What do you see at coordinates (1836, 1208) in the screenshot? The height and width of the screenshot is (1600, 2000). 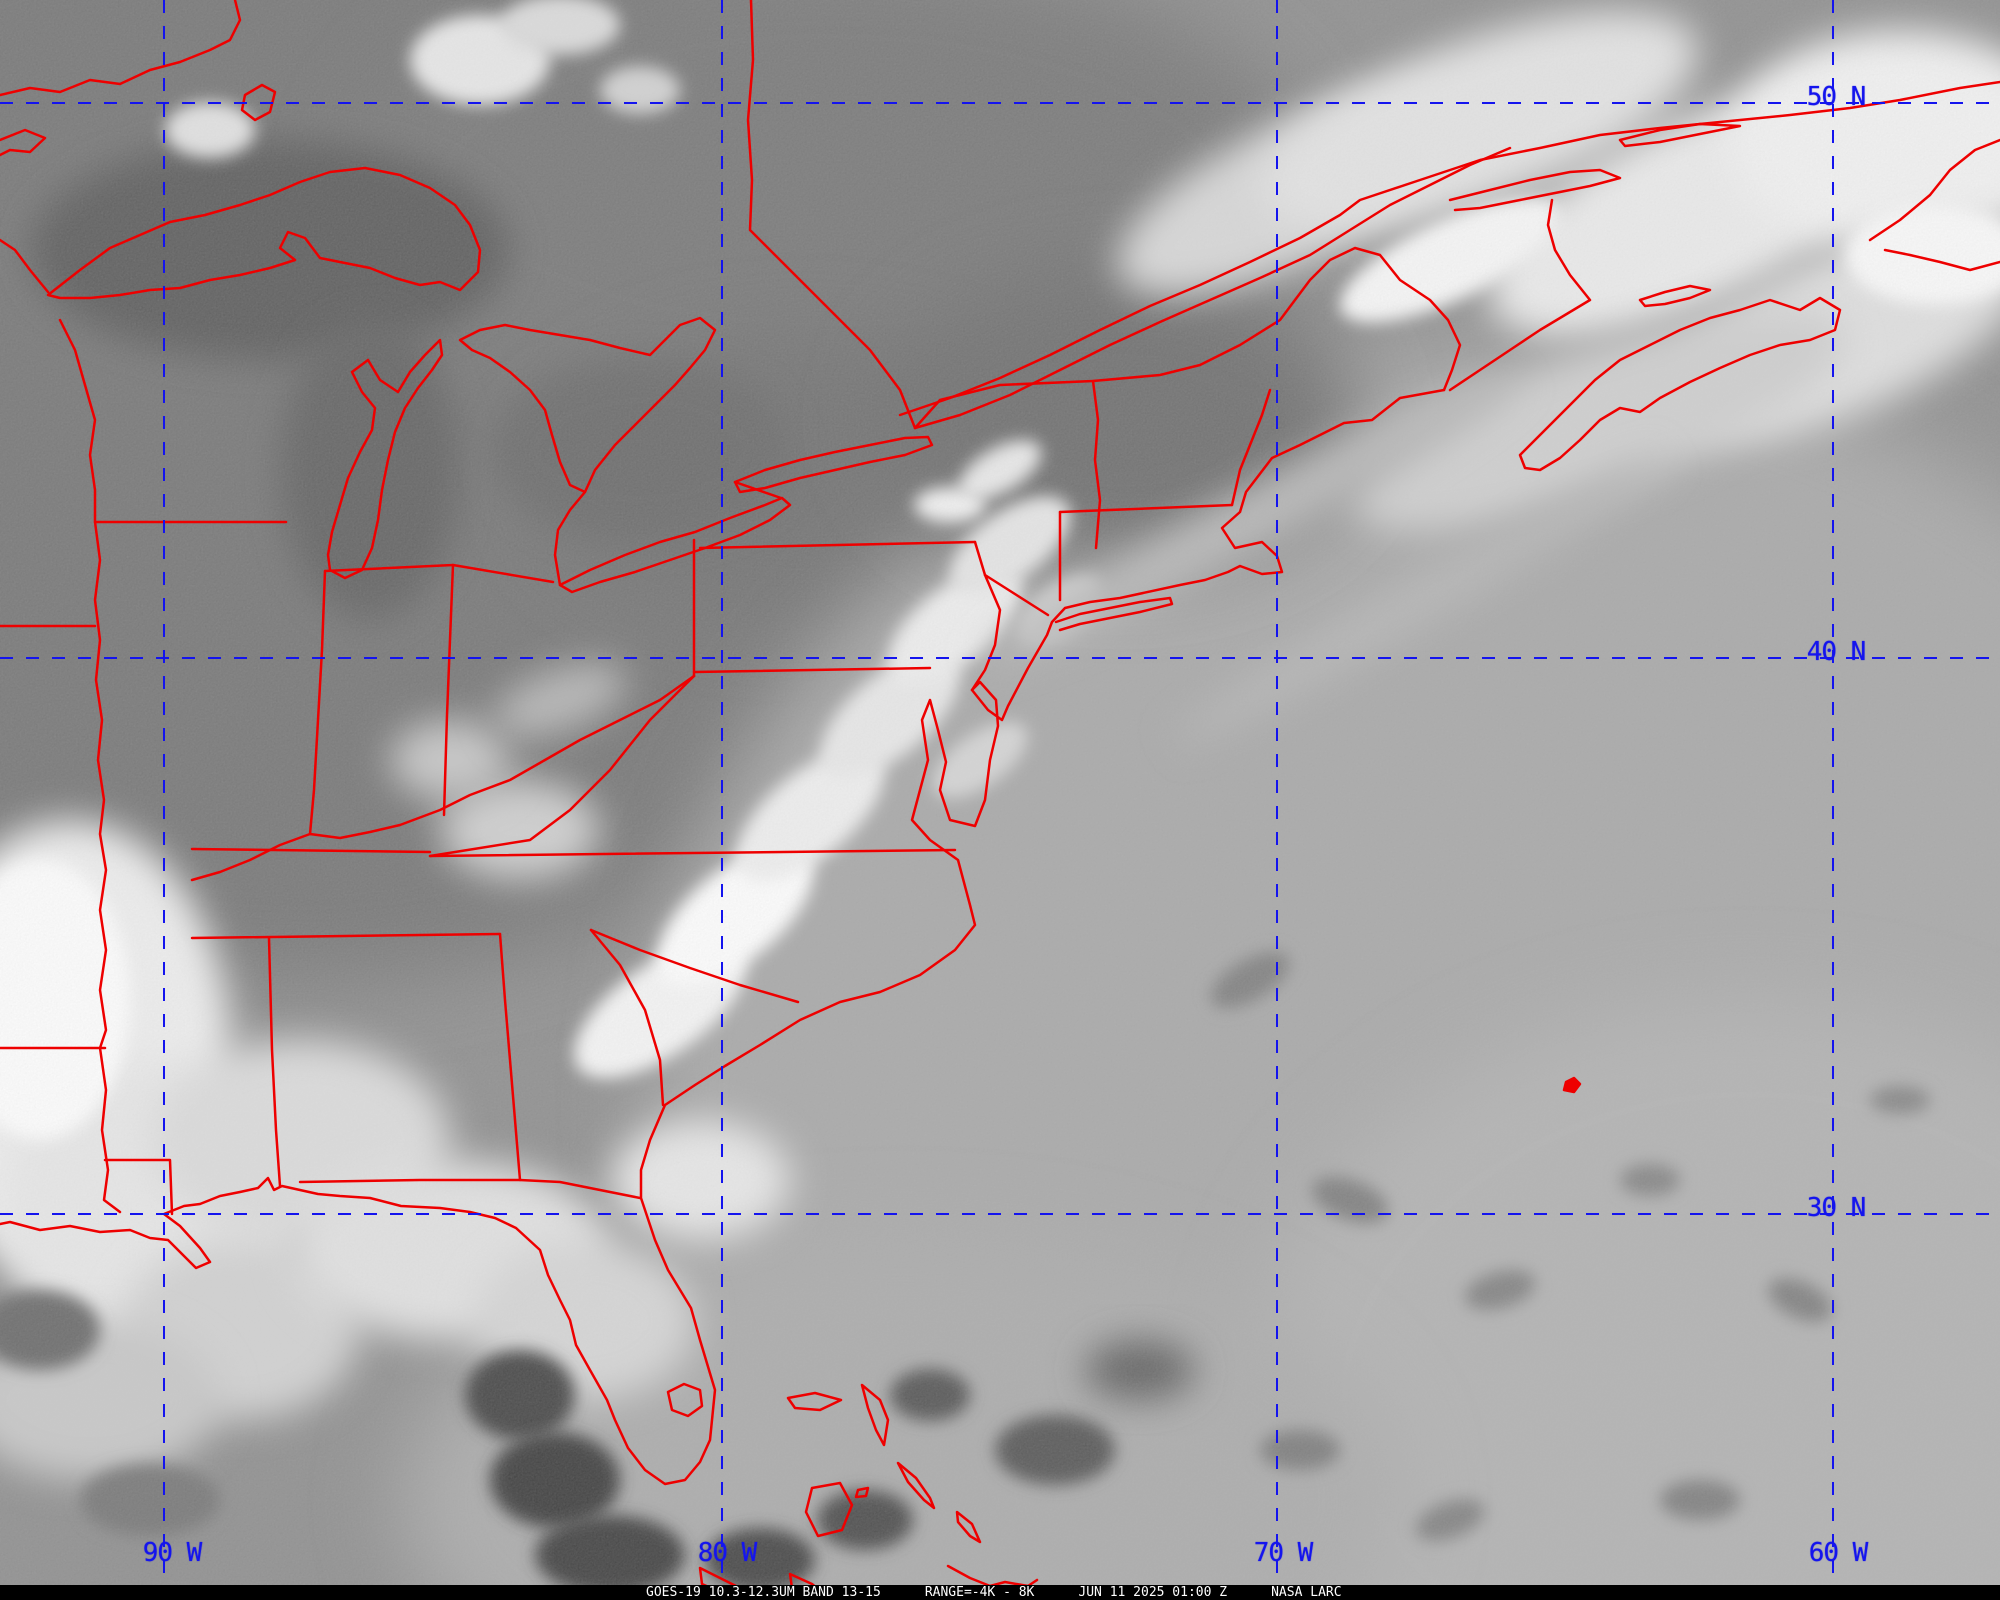 I see `lat-label-30n: 30 N` at bounding box center [1836, 1208].